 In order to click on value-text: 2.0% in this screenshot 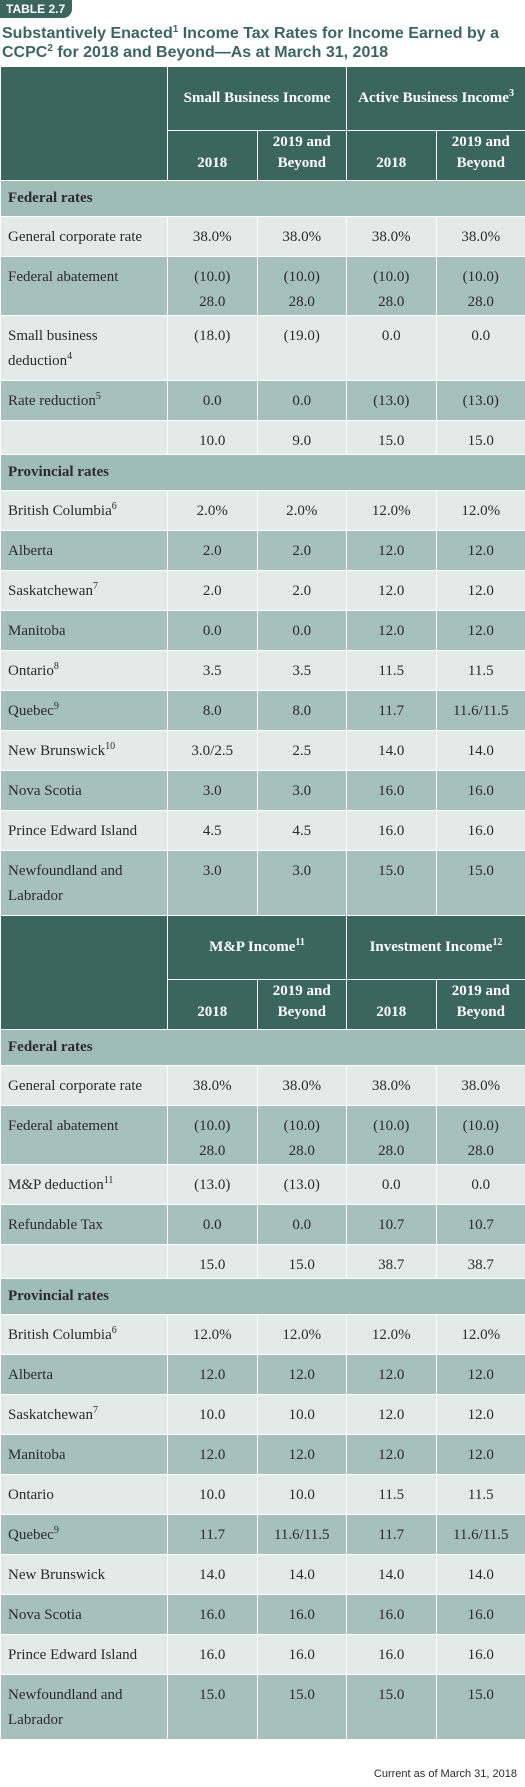, I will do `click(212, 511)`.